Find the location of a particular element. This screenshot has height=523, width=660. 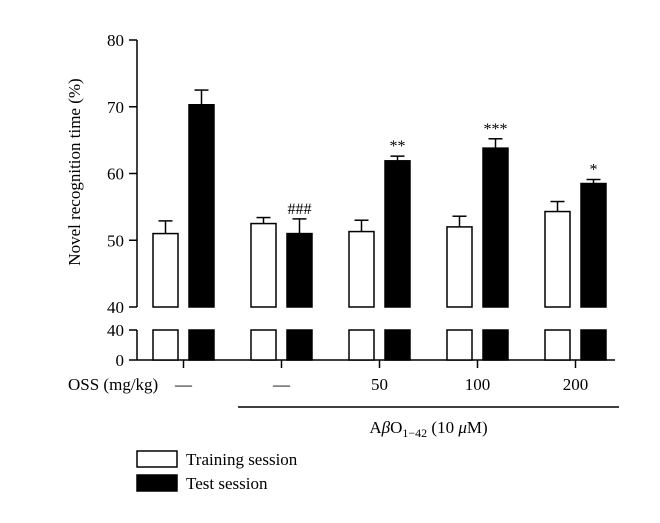

significance-marker: *** is located at coordinates (496, 129).